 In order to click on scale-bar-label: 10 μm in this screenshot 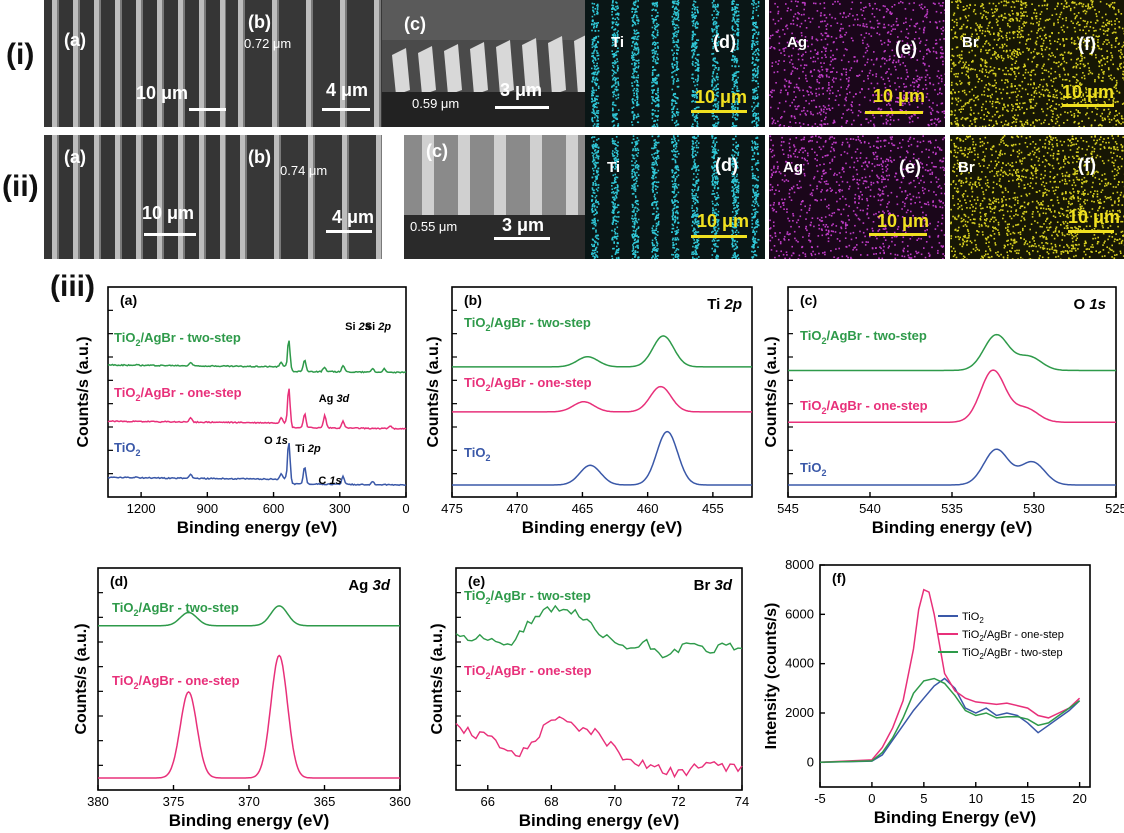, I will do `click(721, 97)`.